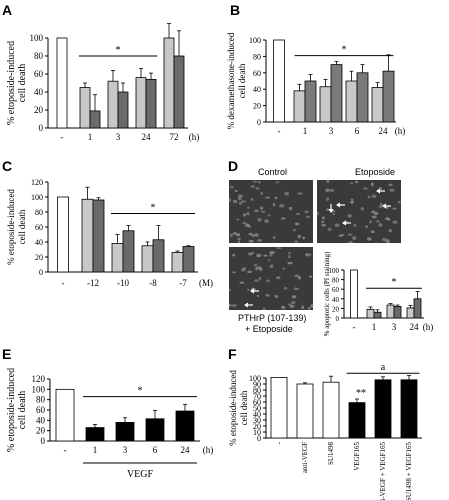 The width and height of the screenshot is (449, 500). Describe the element at coordinates (233, 166) in the screenshot. I see `panel-letter-d: D` at that location.